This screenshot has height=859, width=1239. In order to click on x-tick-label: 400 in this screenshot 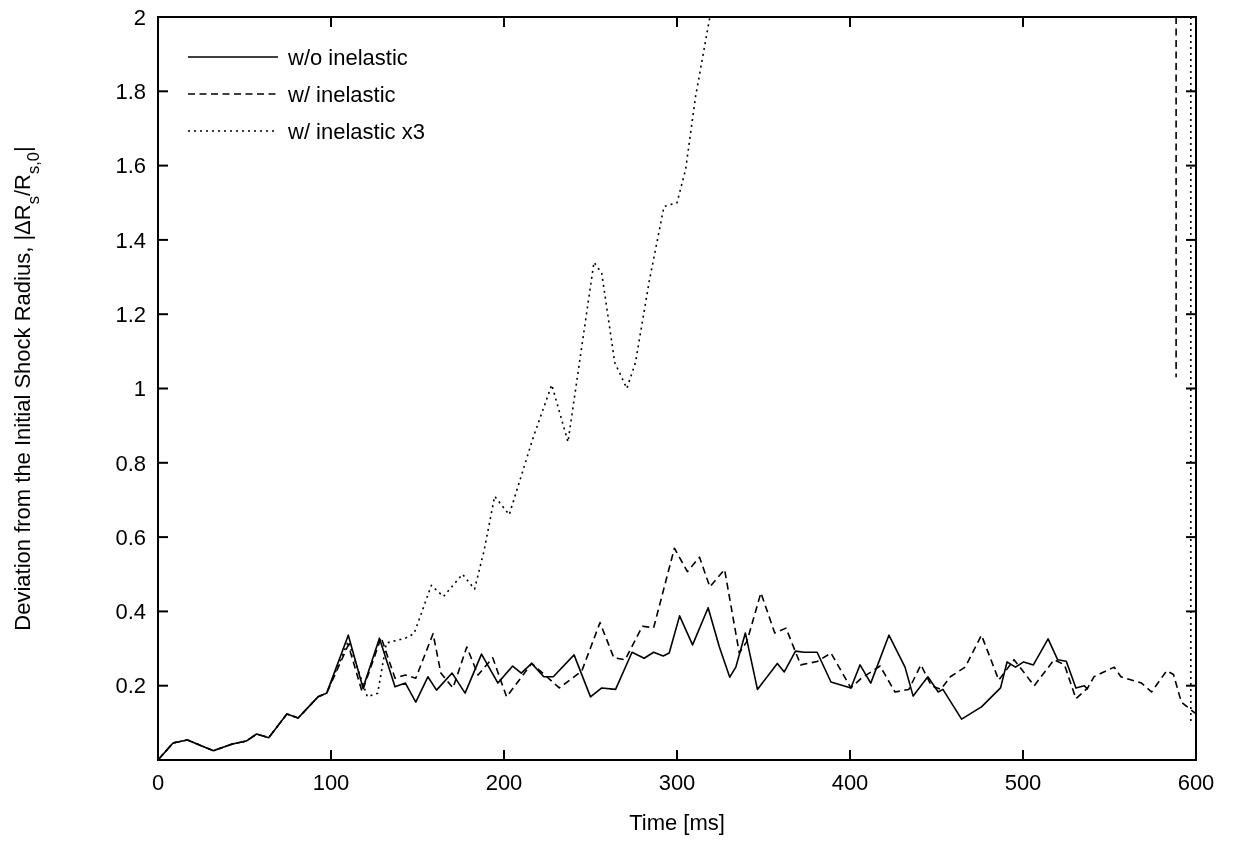, I will do `click(850, 782)`.